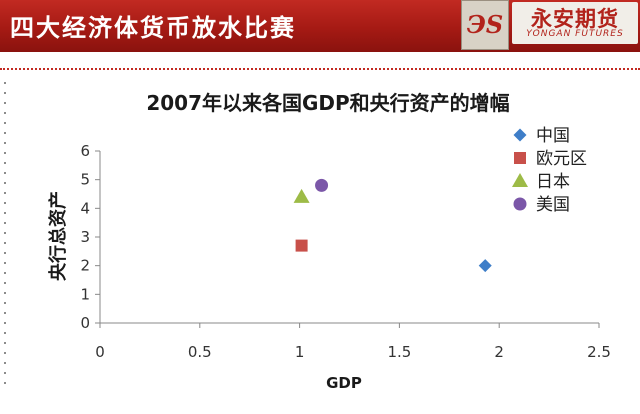 Image resolution: width=640 pixels, height=414 pixels. Describe the element at coordinates (300, 352) in the screenshot. I see `x-tick-label: 1` at that location.